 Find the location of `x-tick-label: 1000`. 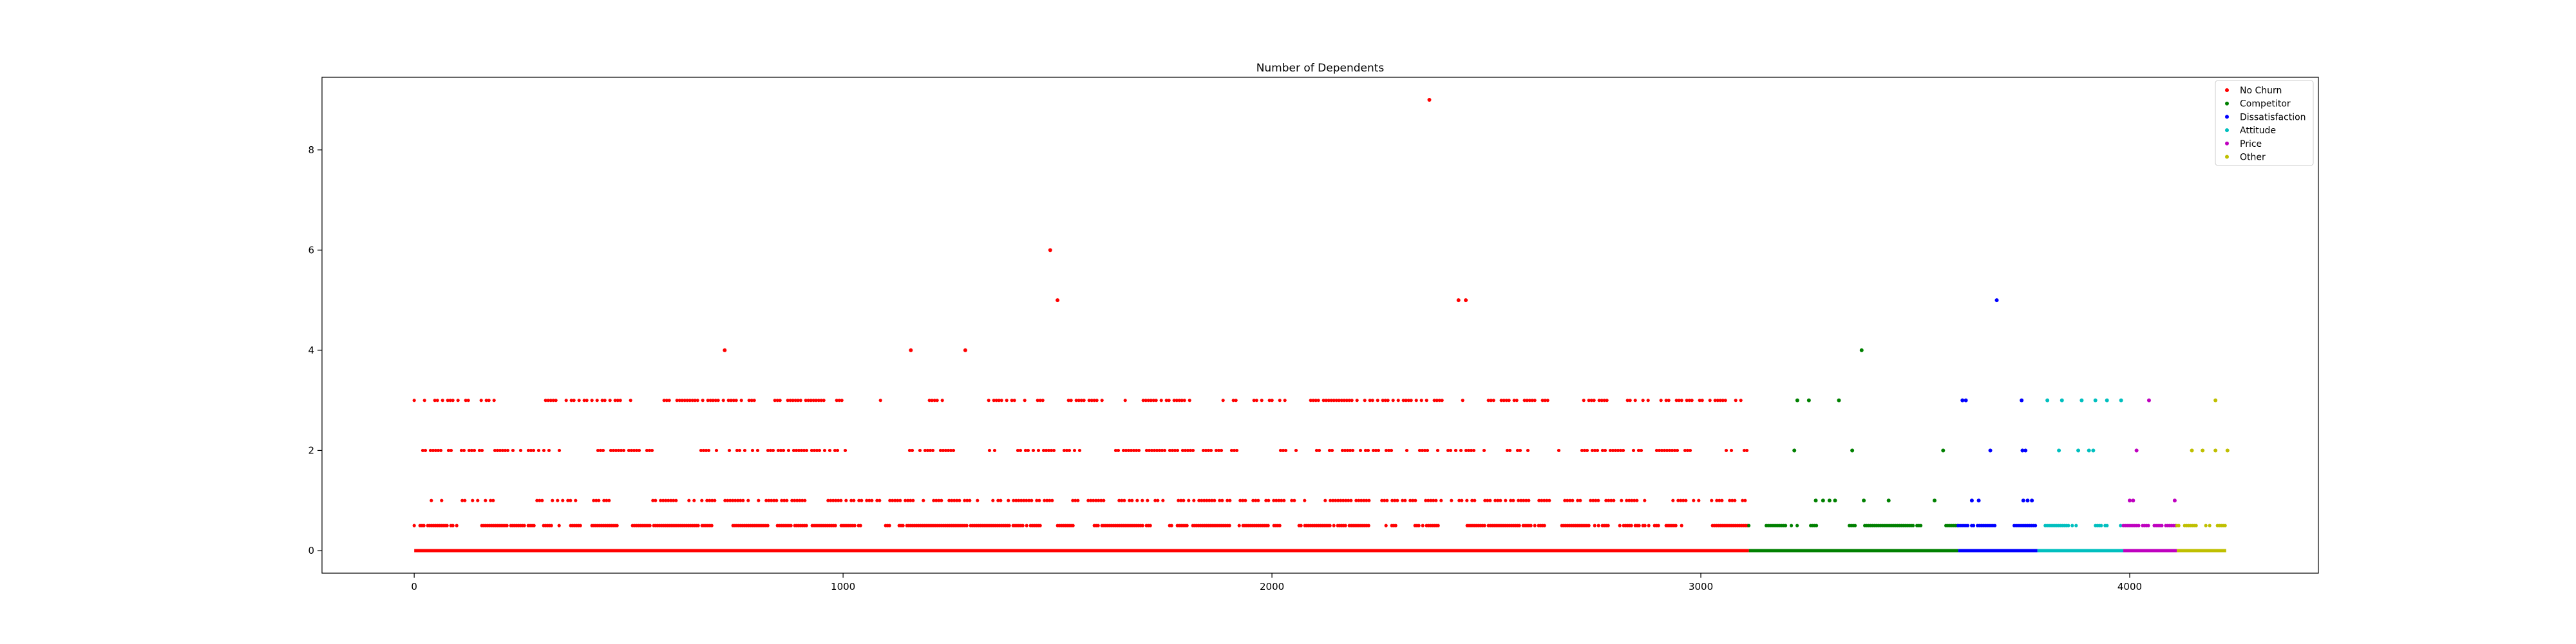

x-tick-label: 1000 is located at coordinates (843, 587).